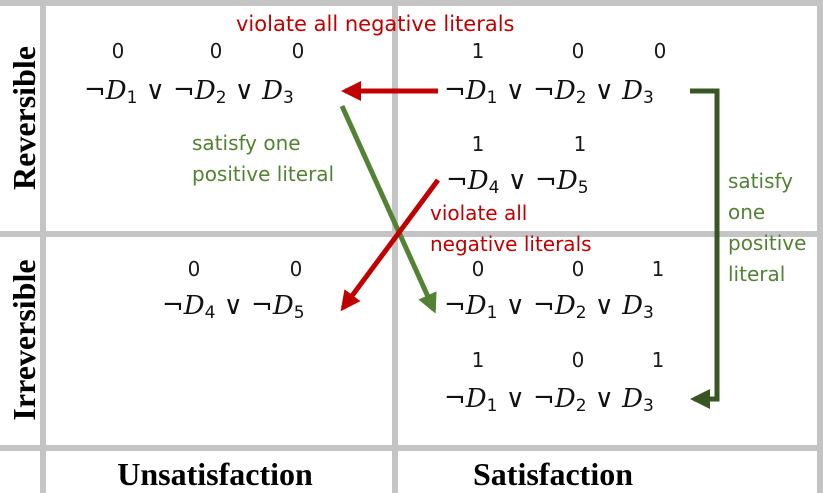 The width and height of the screenshot is (823, 493). What do you see at coordinates (395, 246) in the screenshot?
I see `grid-line-center` at bounding box center [395, 246].